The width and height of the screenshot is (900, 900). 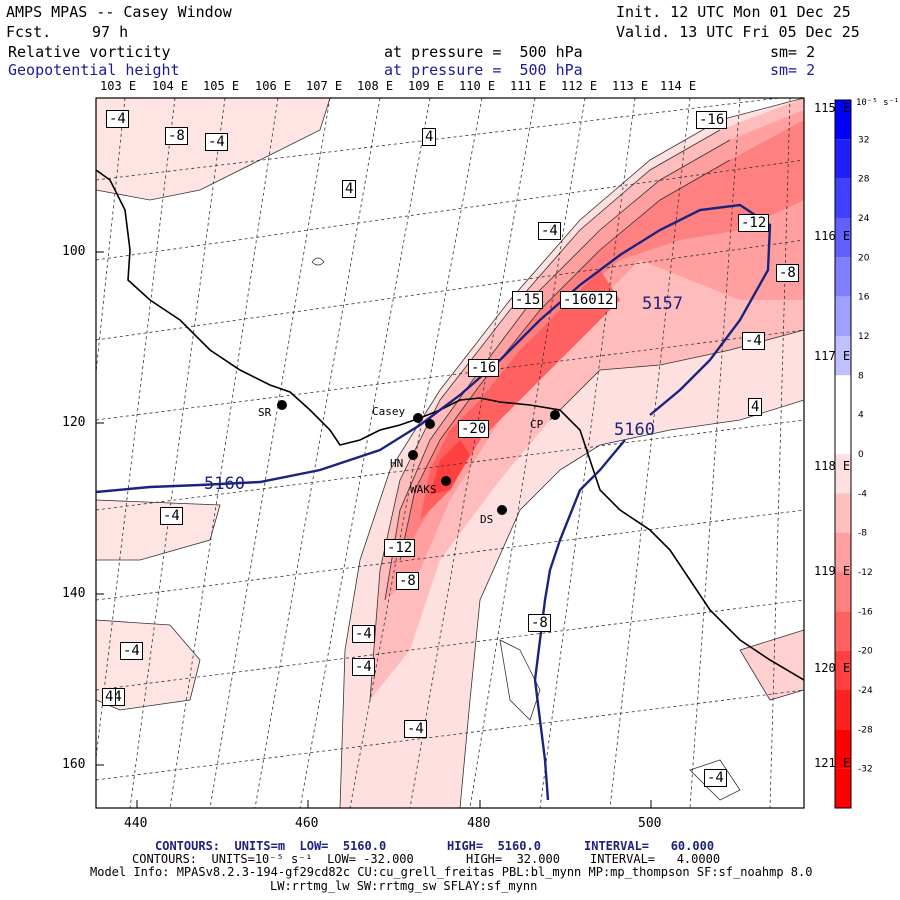 What do you see at coordinates (389, 411) in the screenshot?
I see `station-casey-label: Casey` at bounding box center [389, 411].